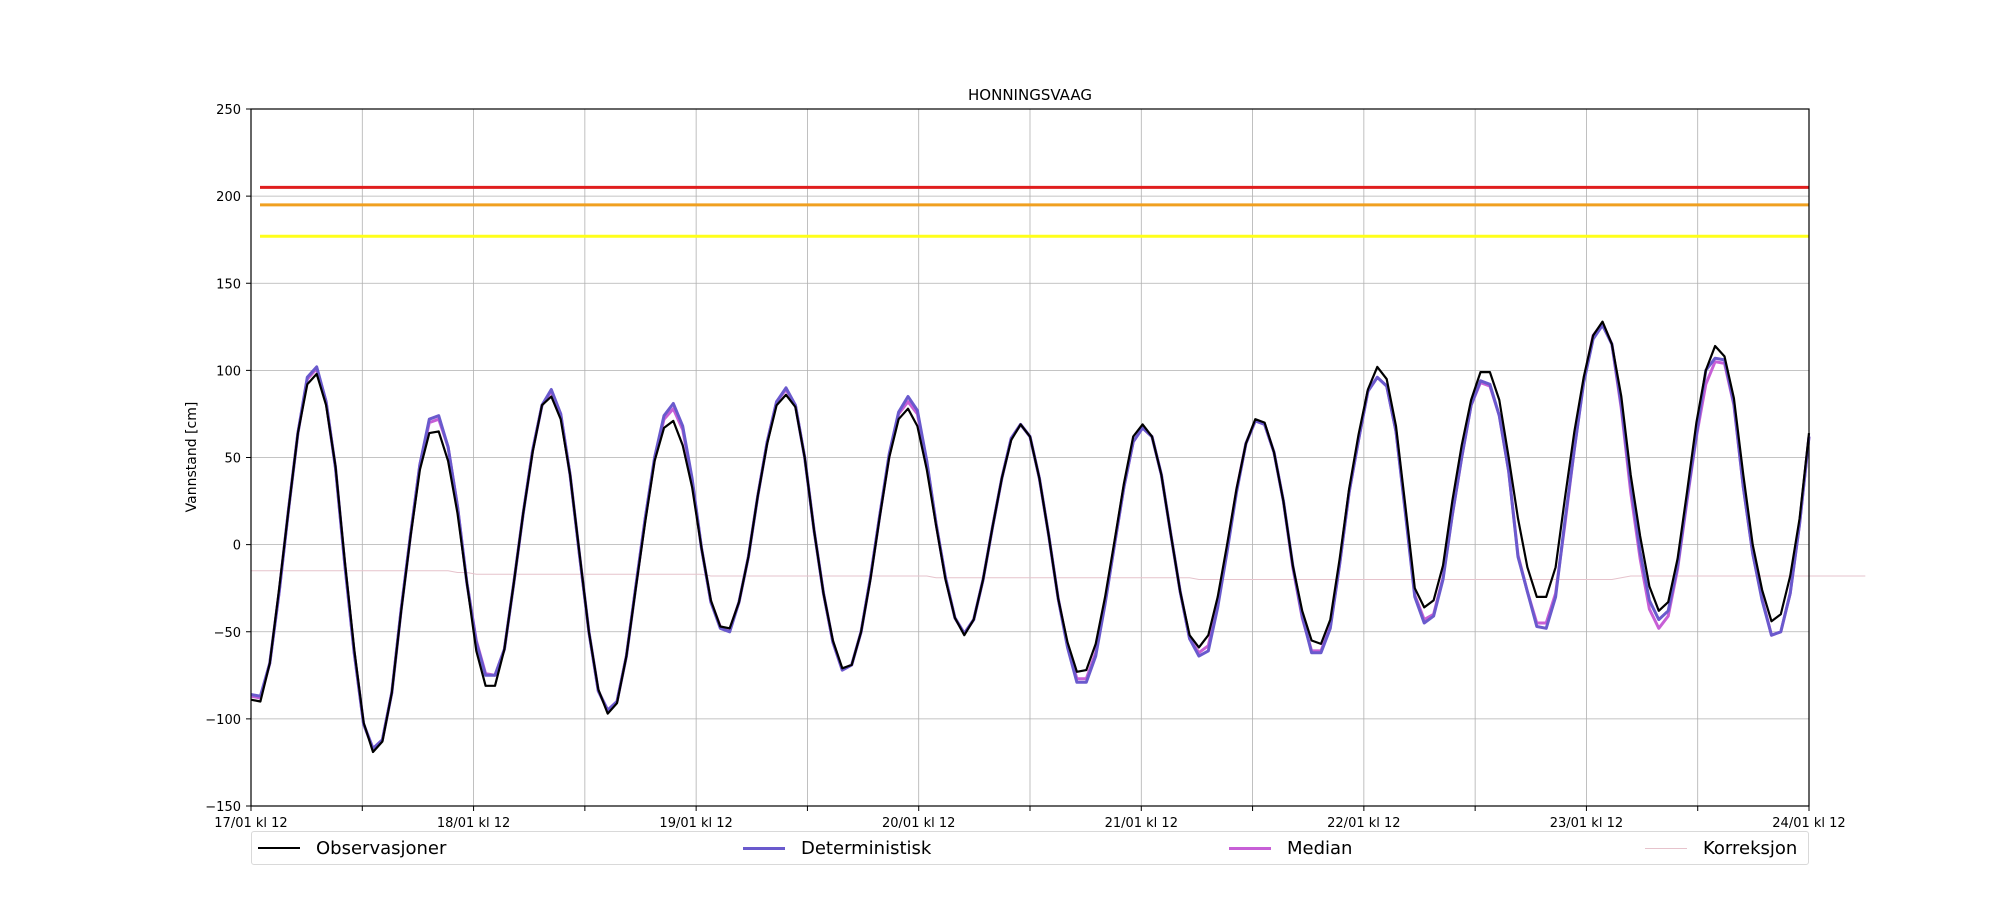  Describe the element at coordinates (1250, 848) in the screenshot. I see `legend-swatch-median` at that location.